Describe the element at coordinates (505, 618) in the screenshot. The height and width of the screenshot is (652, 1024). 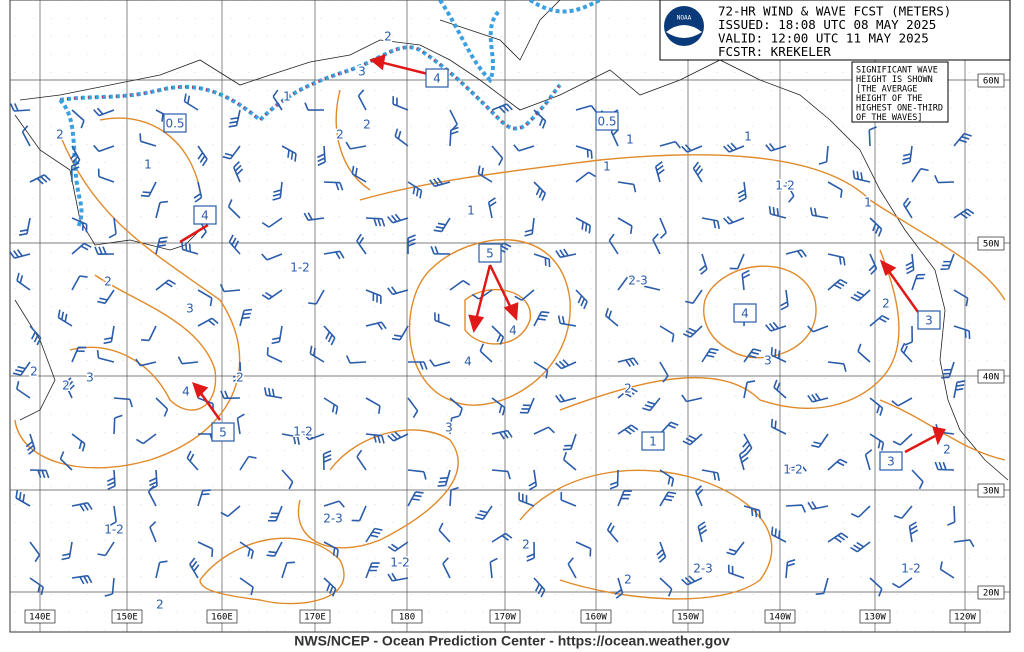
I see `lon-label: 170W` at that location.